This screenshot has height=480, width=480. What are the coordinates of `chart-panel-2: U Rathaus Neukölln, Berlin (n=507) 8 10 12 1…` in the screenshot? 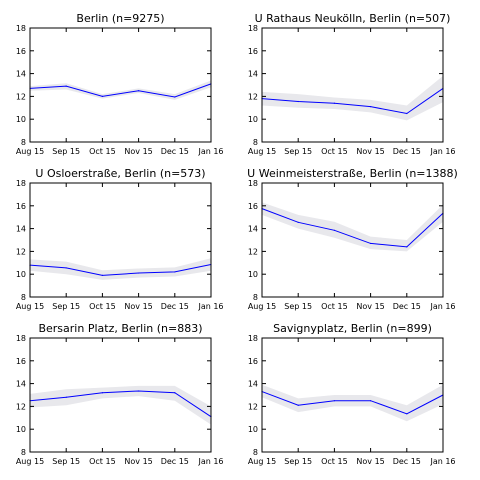 It's located at (352, 84).